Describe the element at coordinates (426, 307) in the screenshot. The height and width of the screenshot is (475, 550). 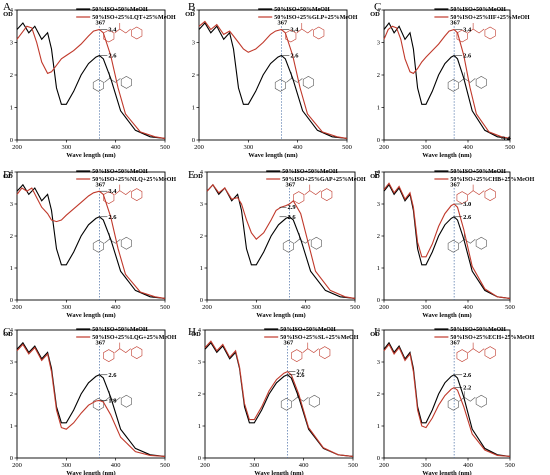
I see `x-tick-label: 300` at that location.